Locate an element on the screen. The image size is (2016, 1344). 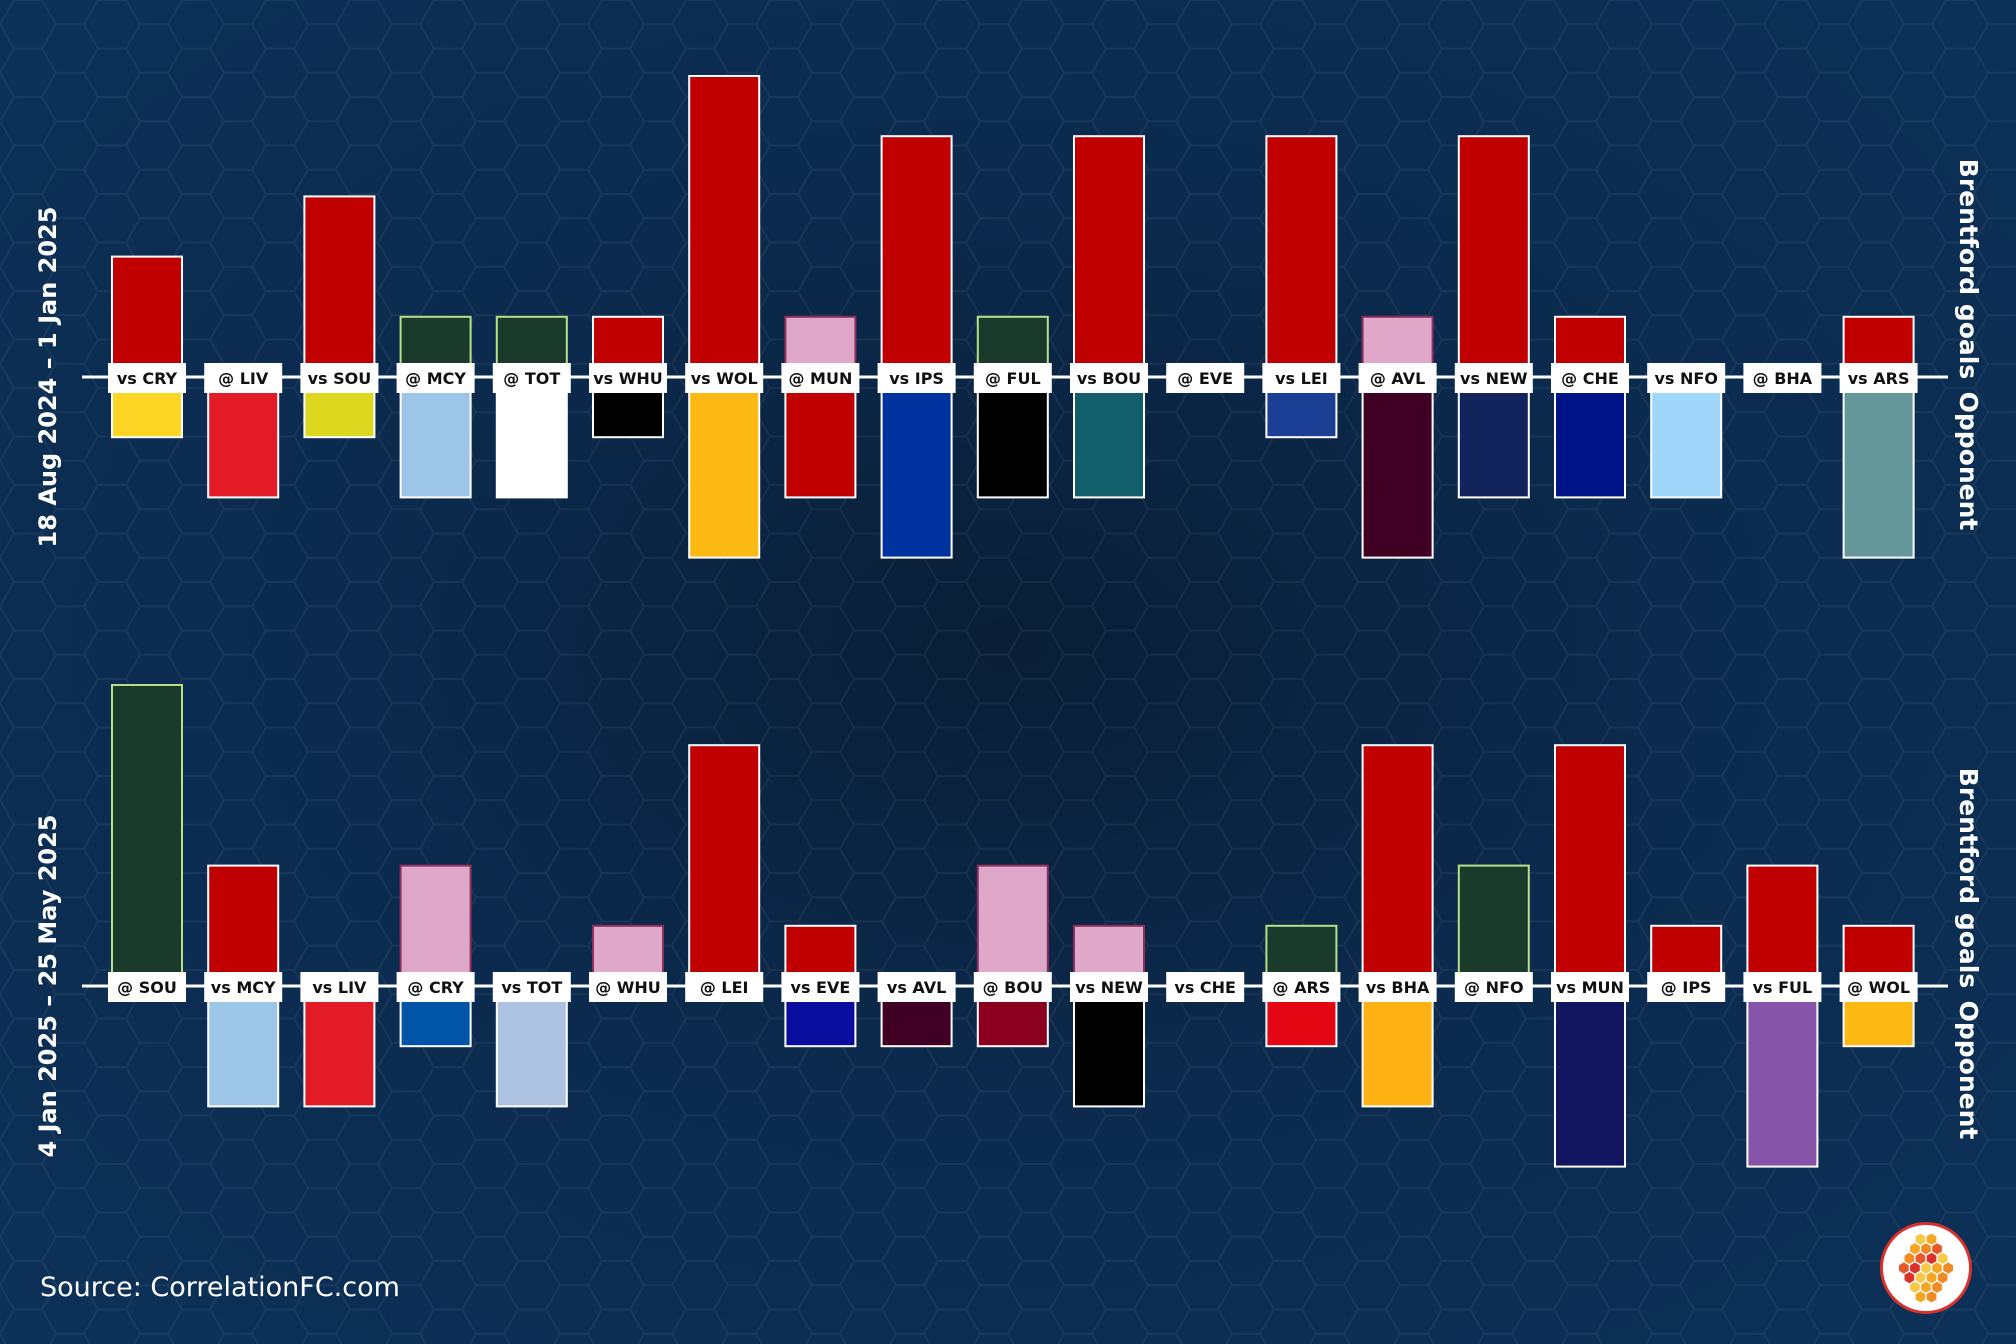
match-label: vs CRY is located at coordinates (147, 378).